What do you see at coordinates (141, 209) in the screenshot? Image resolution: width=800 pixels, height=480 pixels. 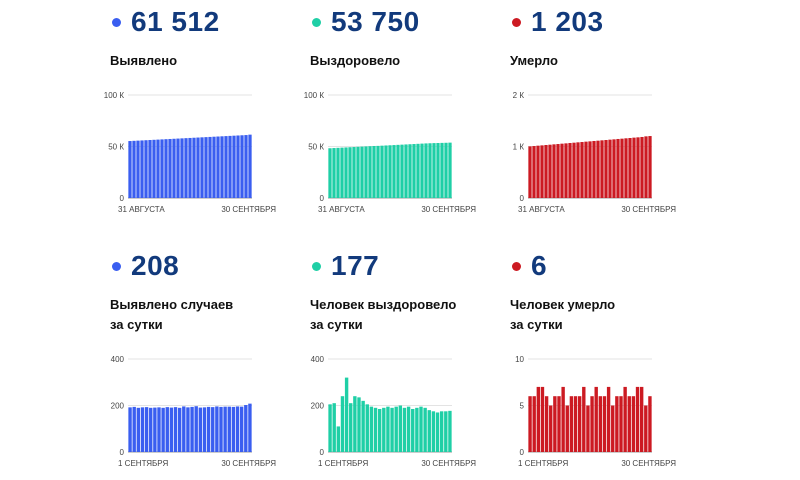 I see `x-start-label: 31 АВГУСТА` at bounding box center [141, 209].